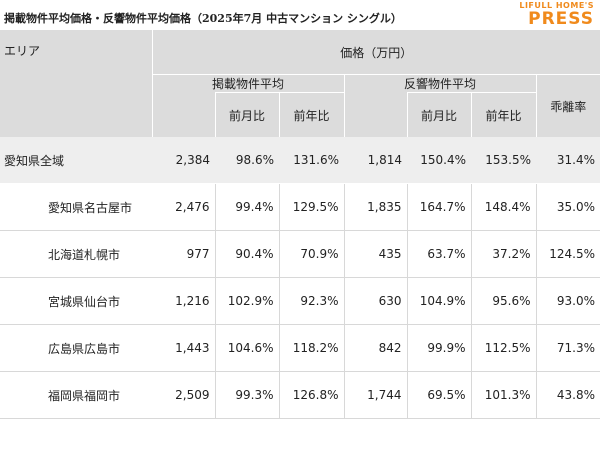 This screenshot has width=600, height=450. Describe the element at coordinates (568, 160) in the screenshot. I see `divergence-ratio: 31.4%` at that location.